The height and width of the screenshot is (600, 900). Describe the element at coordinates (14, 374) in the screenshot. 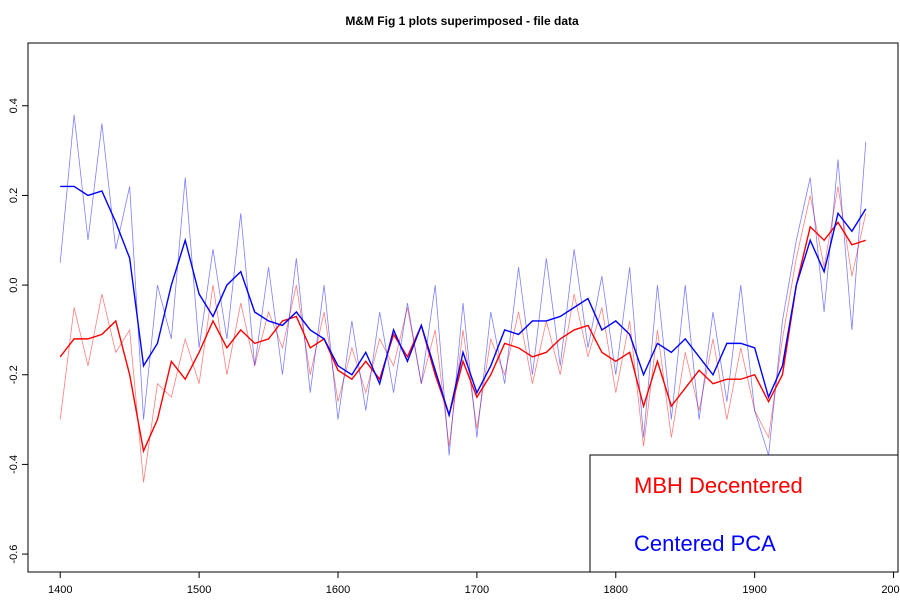

I see `y-tick-label: -0.2` at that location.